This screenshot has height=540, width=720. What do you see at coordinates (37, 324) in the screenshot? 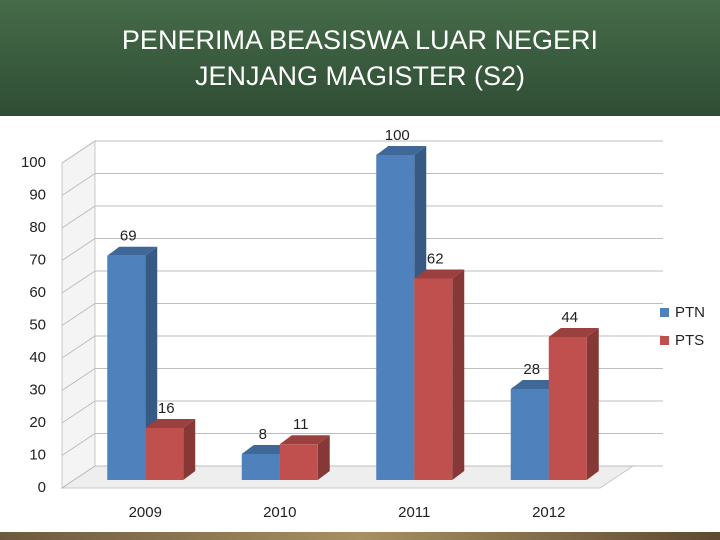
I see `y-tick-label: 50` at bounding box center [37, 324].